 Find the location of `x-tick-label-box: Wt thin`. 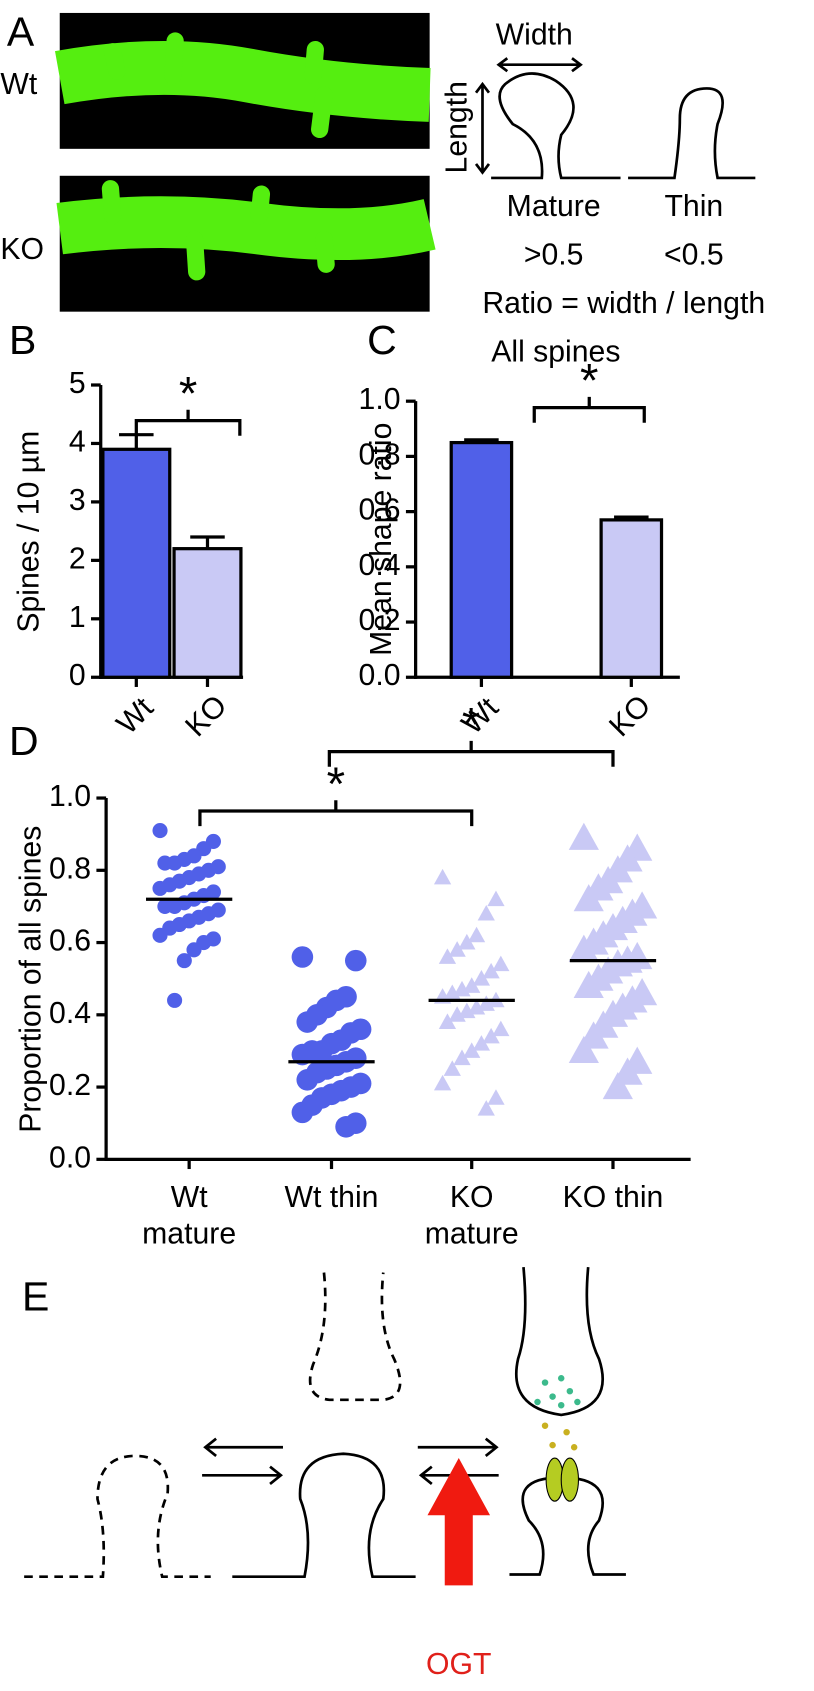

x-tick-label-box: Wt thin is located at coordinates (331, 1196).